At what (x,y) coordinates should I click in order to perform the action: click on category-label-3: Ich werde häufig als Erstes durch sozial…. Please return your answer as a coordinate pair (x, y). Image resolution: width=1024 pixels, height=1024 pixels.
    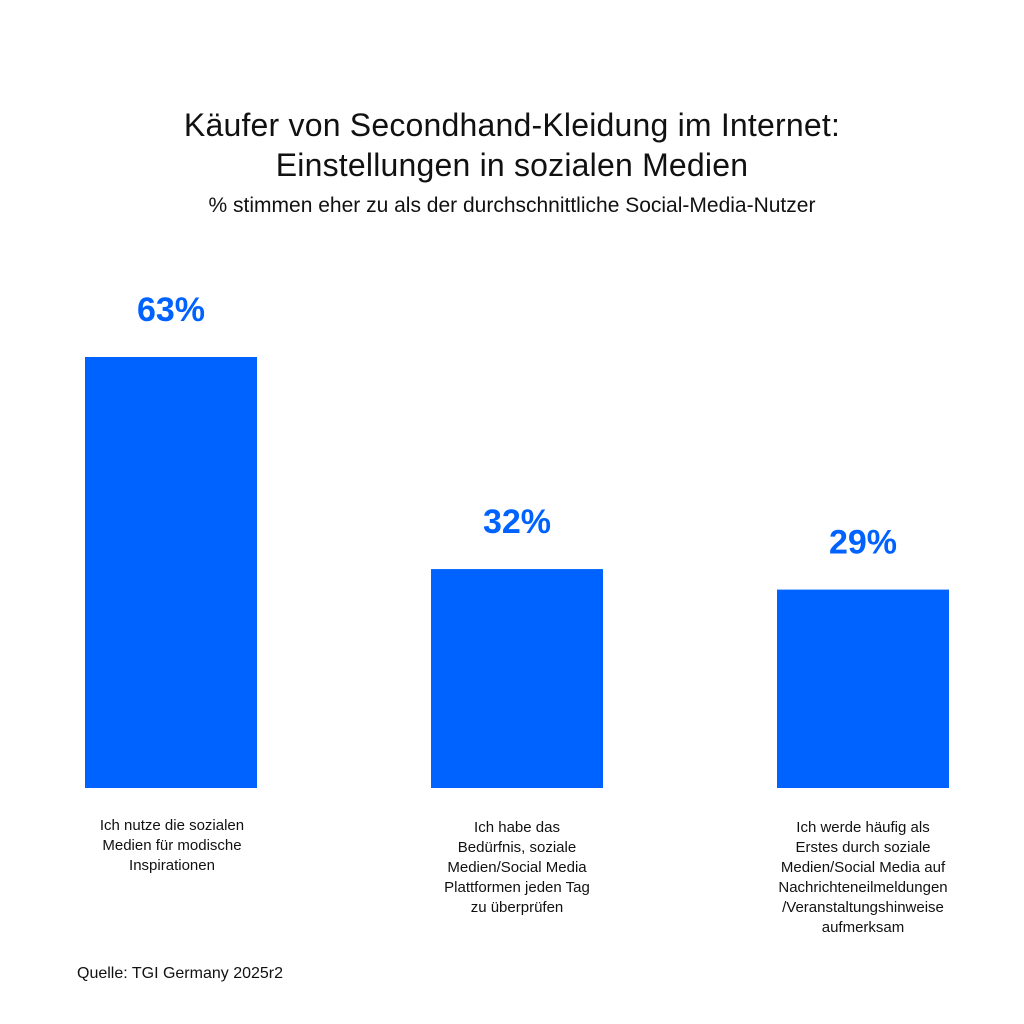
    Looking at the image, I should click on (863, 877).